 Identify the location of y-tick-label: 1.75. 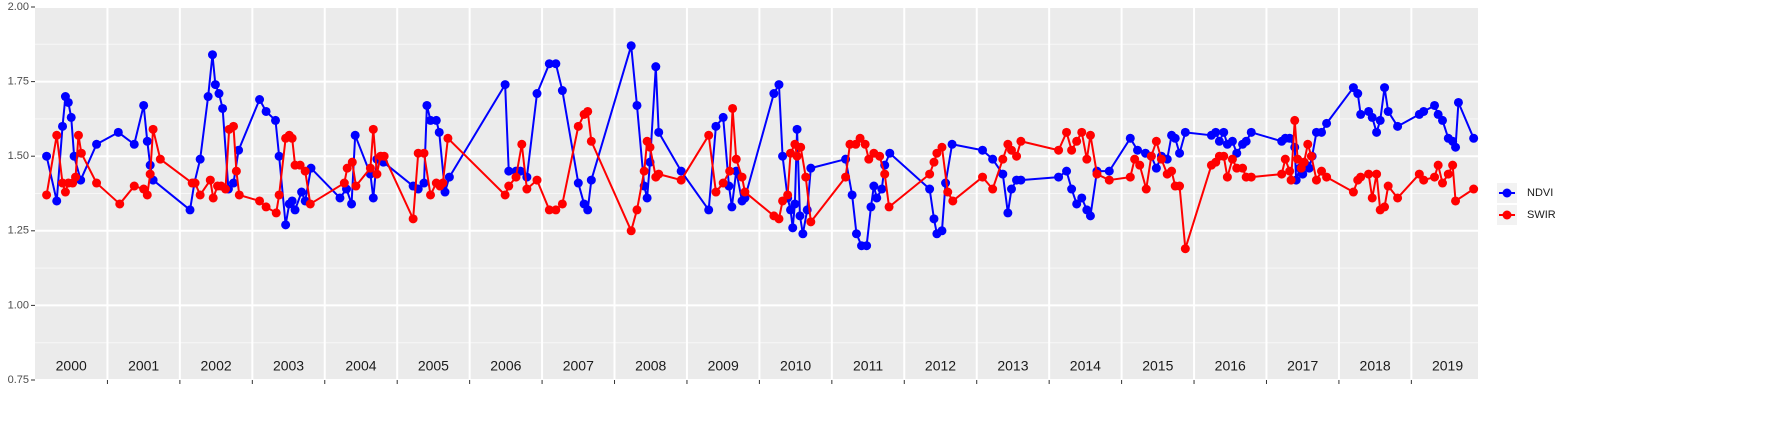
(18, 82).